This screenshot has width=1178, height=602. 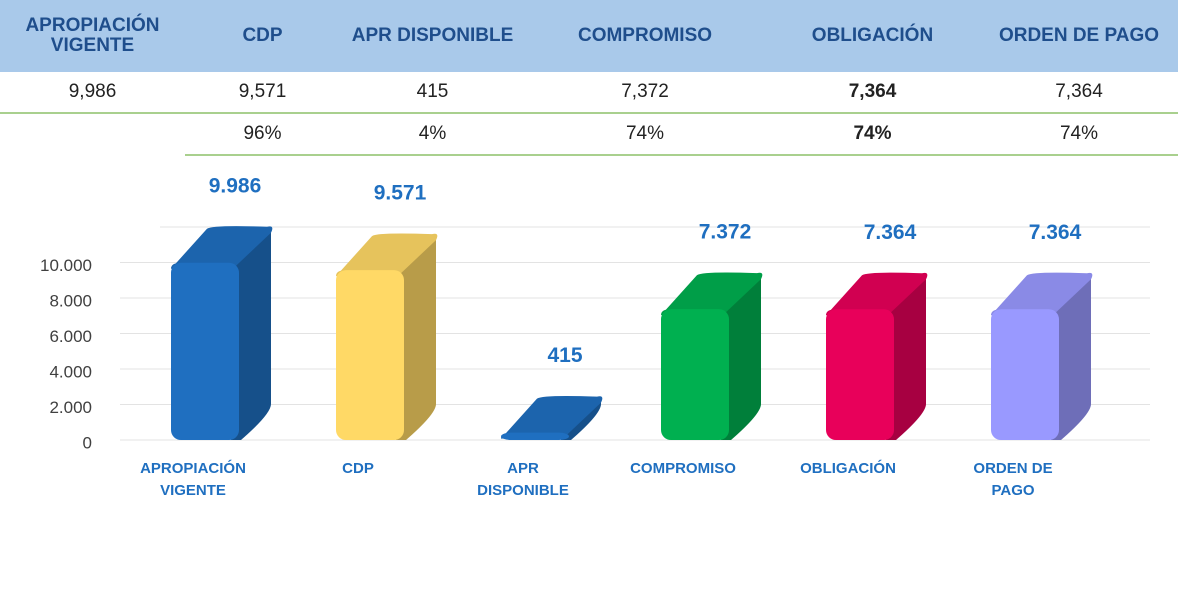 What do you see at coordinates (66, 265) in the screenshot?
I see `y-tick-label: 10.000` at bounding box center [66, 265].